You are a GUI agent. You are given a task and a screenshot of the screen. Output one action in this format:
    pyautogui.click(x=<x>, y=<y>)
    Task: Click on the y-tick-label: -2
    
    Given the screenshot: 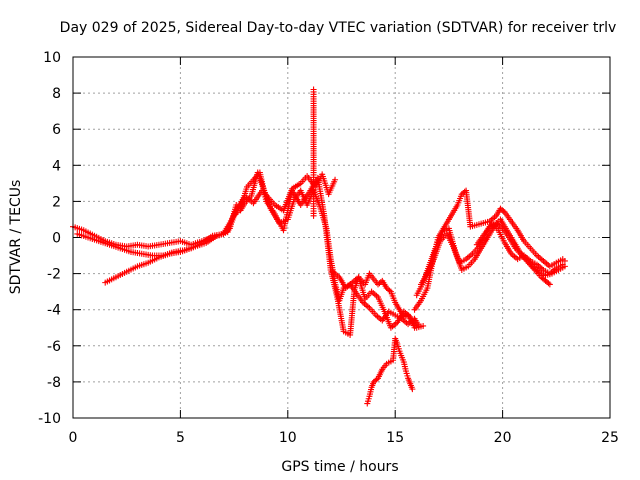 What is the action you would take?
    pyautogui.click(x=54, y=275)
    